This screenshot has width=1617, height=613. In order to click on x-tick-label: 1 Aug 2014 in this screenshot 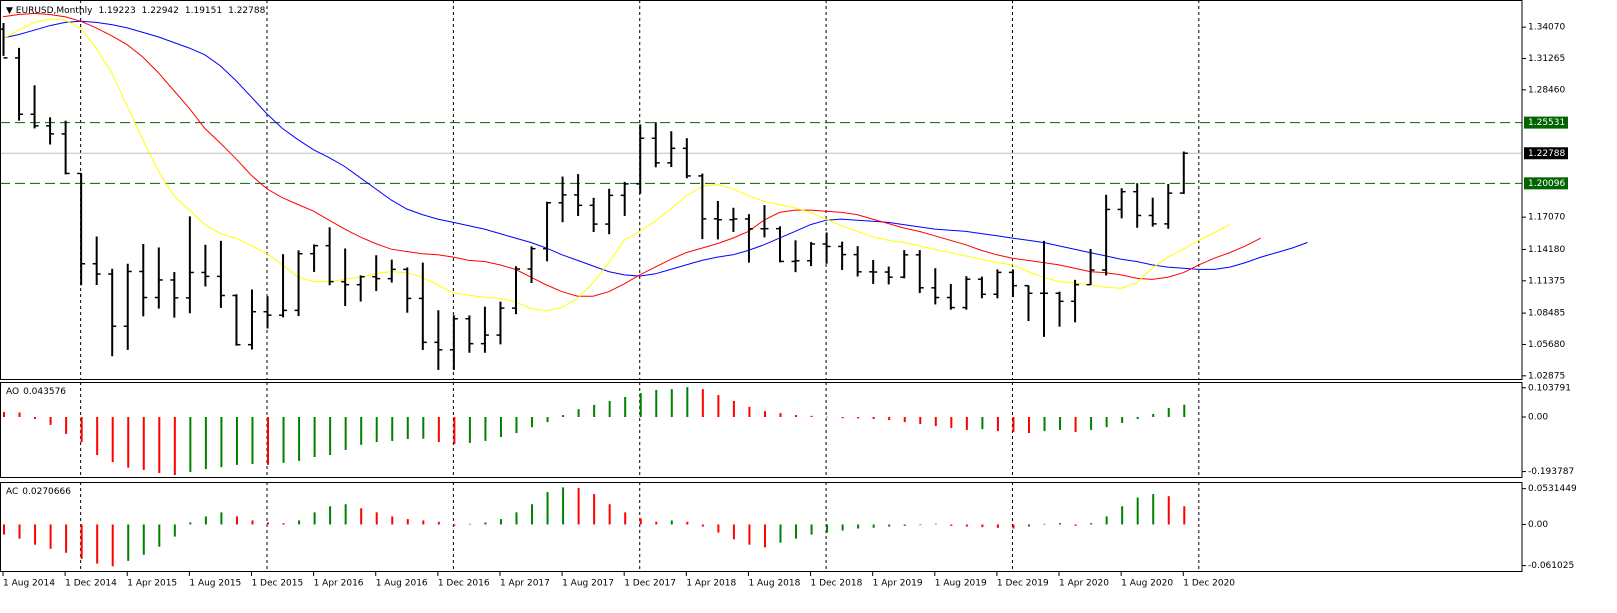, I will do `click(29, 584)`.